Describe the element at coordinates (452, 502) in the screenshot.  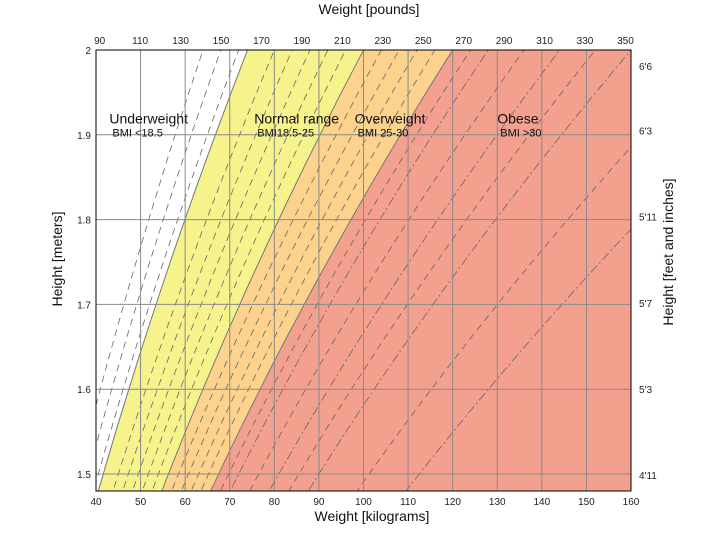
I see `x-tick-label: 120` at that location.